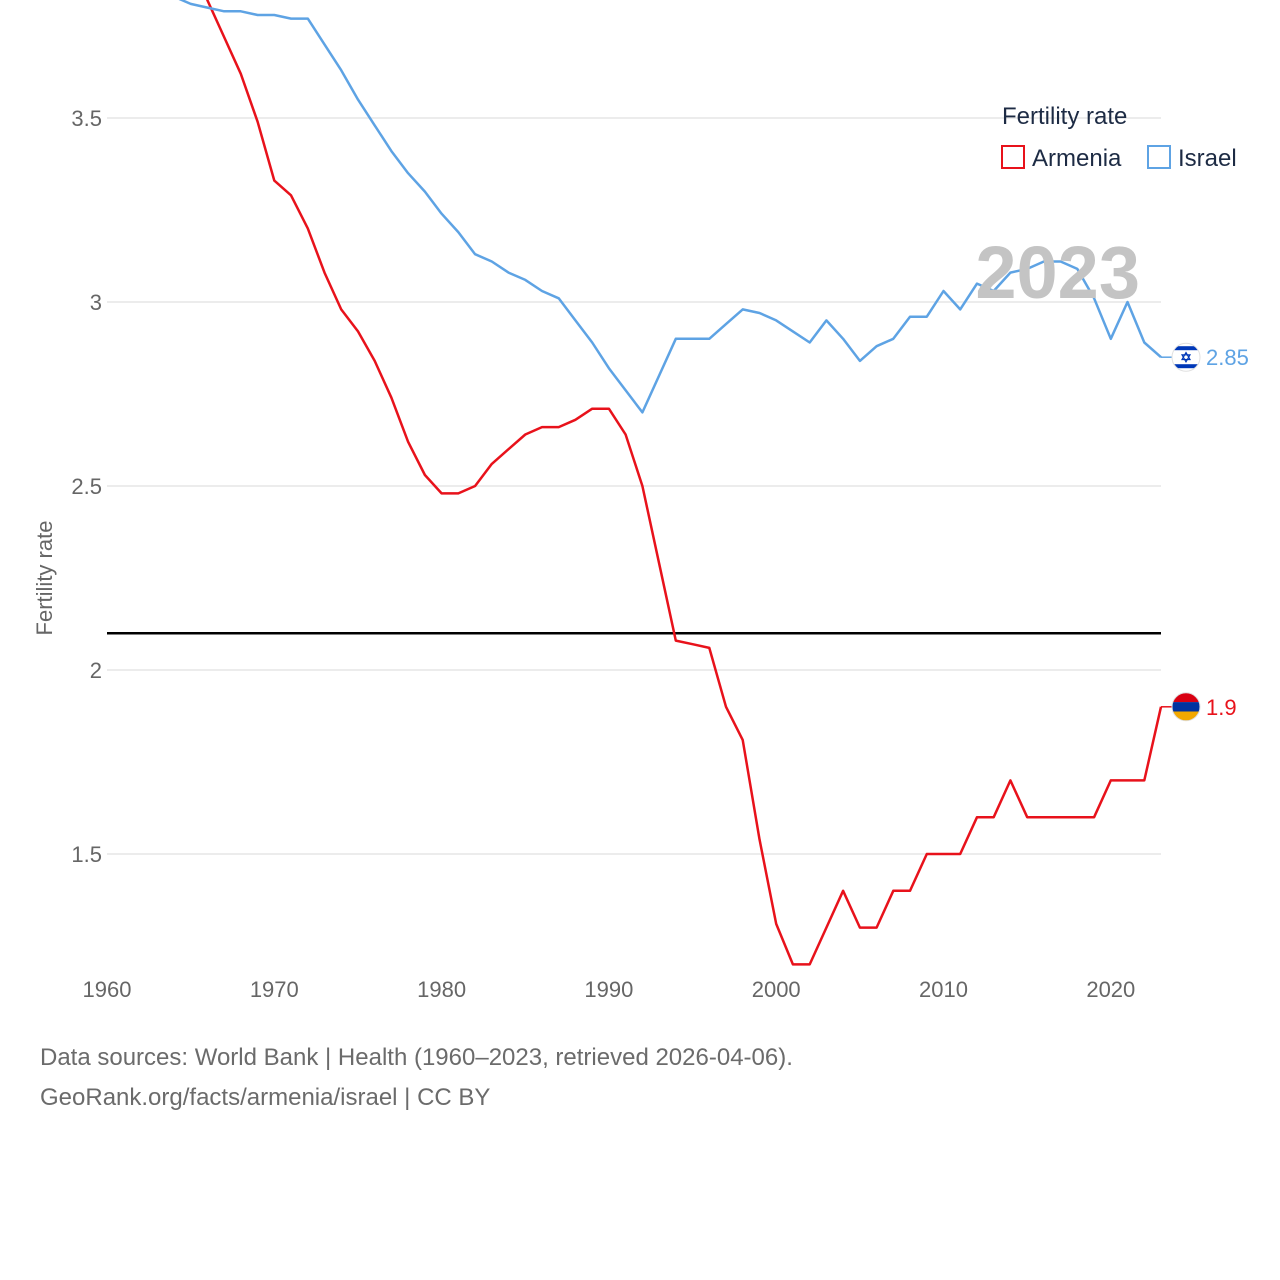 The width and height of the screenshot is (1280, 1280). Describe the element at coordinates (1013, 157) in the screenshot. I see `legend-swatch-armenia` at that location.